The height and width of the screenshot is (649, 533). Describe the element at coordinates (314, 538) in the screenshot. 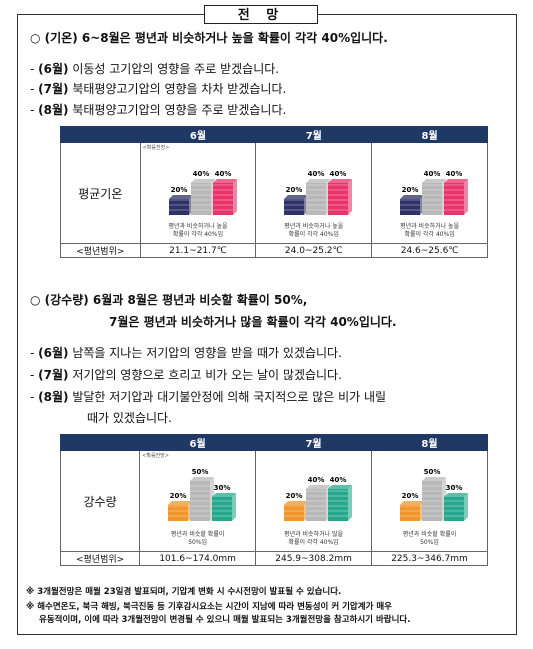

I see `caption: 평년과 비슷하거나 많을 확률이 각각 40%임` at that location.